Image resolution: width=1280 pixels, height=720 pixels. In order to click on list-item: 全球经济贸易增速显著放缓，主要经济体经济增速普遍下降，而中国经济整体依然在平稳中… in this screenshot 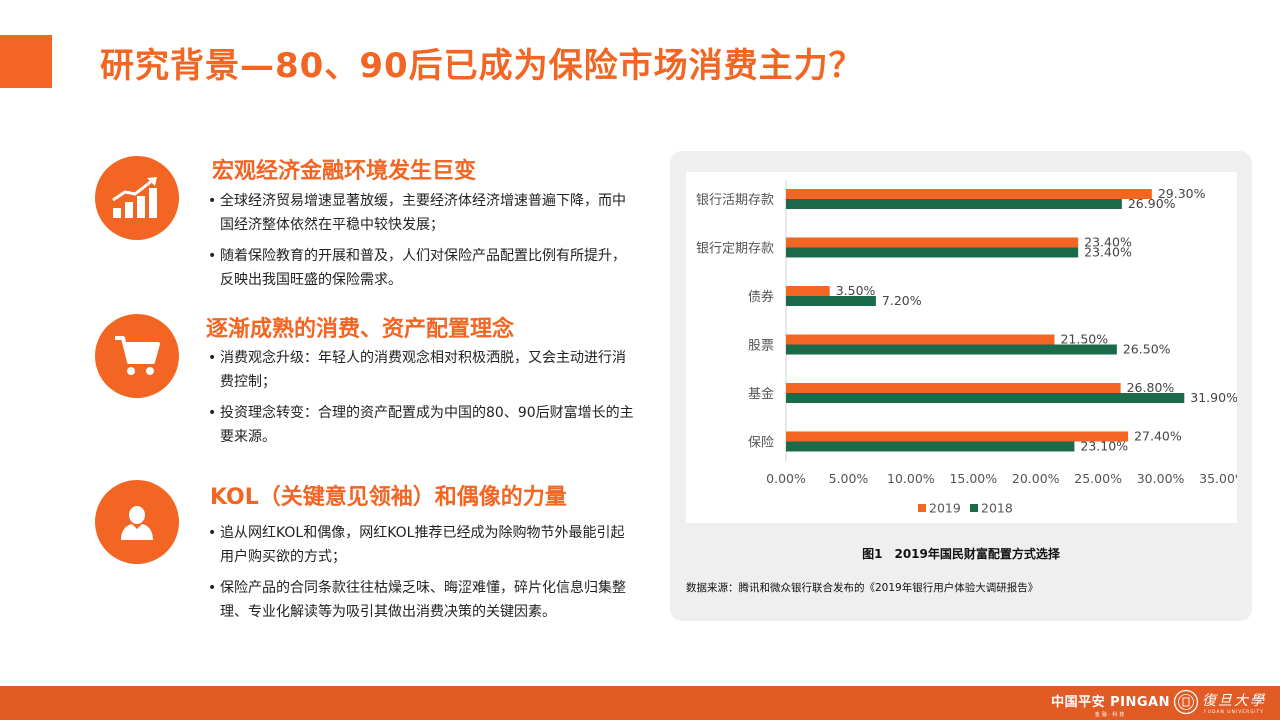, I will do `click(422, 213)`.